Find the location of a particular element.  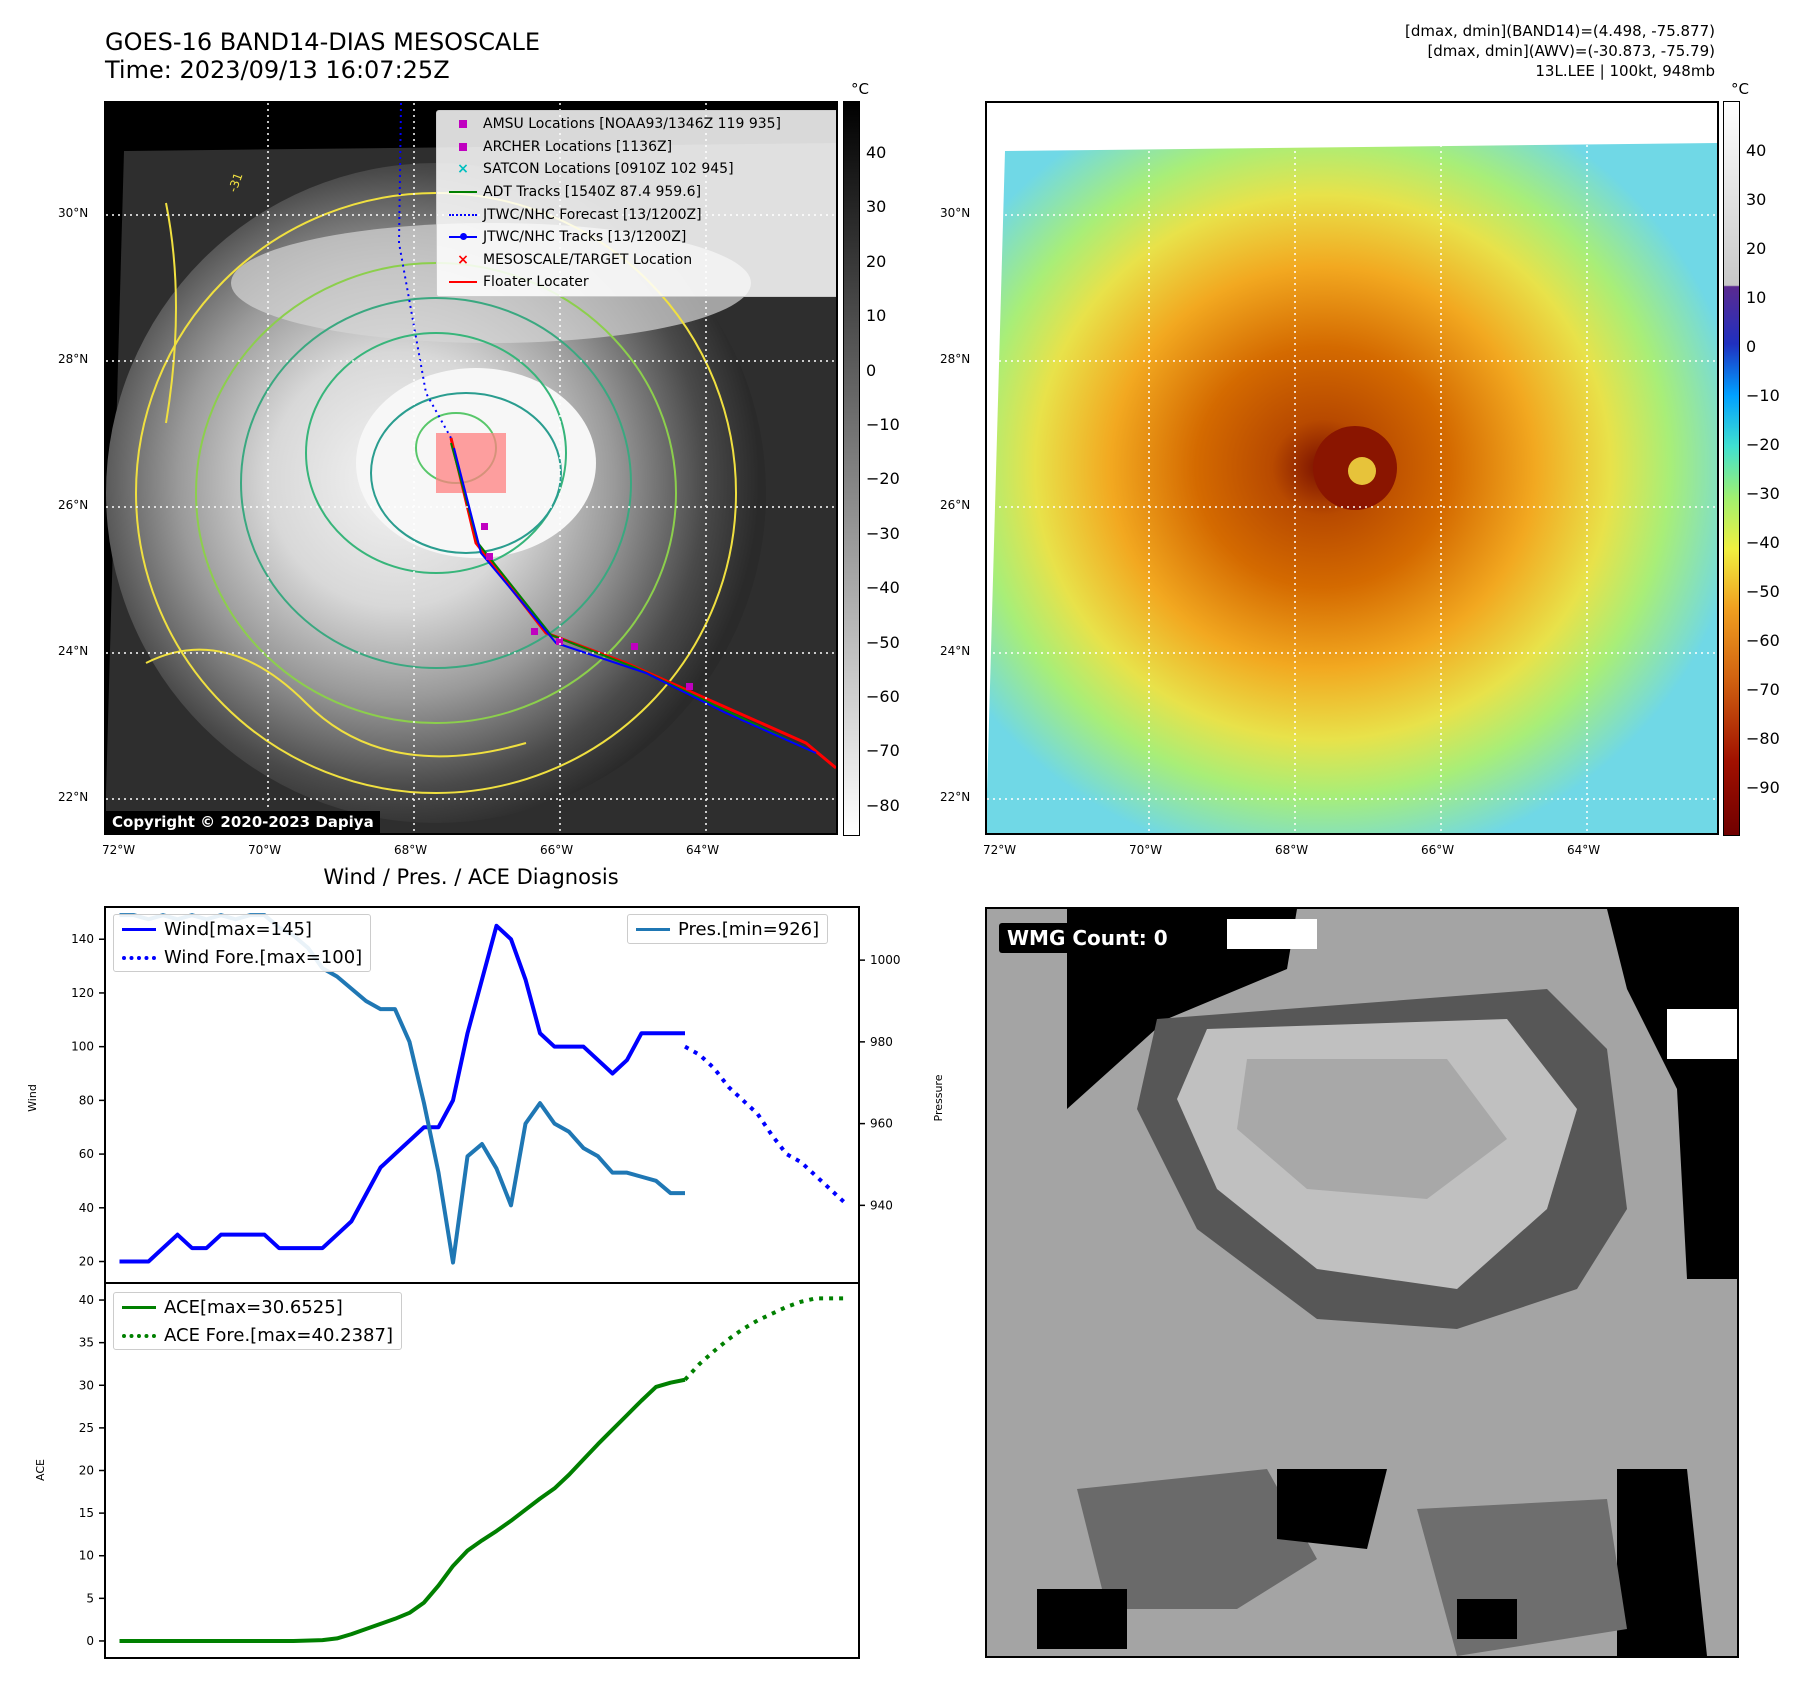

ir-colorbar-unit: °C is located at coordinates (860, 89).